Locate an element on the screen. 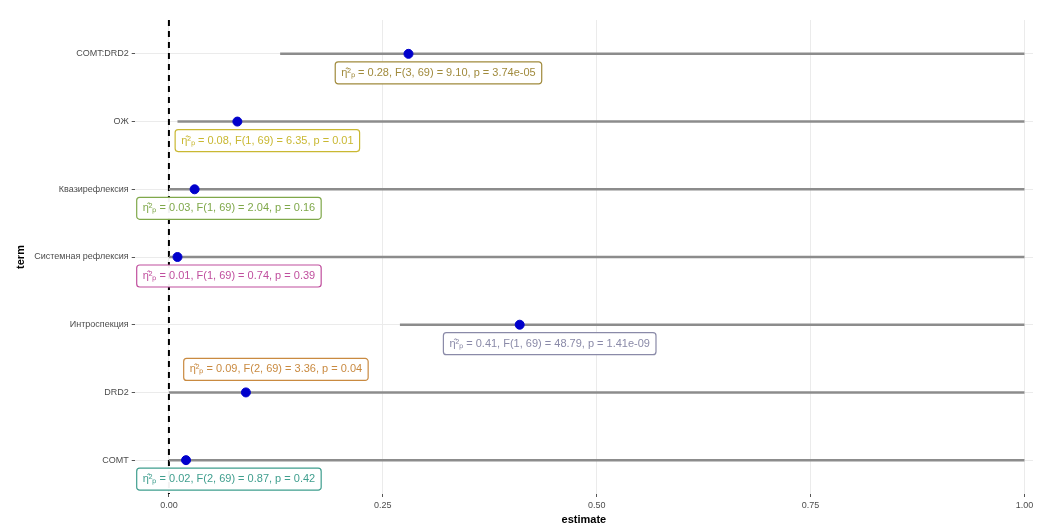  y-axis-title: term is located at coordinates (19, 256).